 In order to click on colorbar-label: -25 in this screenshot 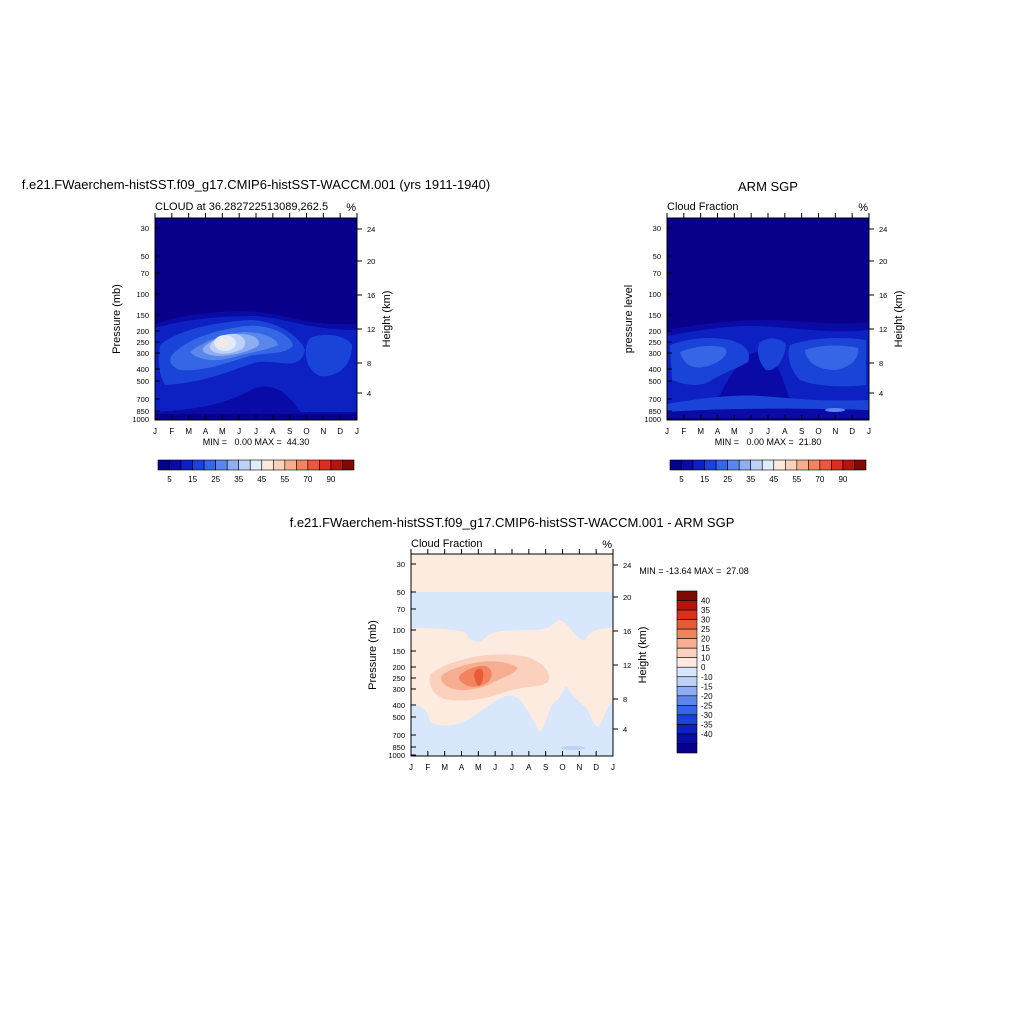, I will do `click(707, 705)`.